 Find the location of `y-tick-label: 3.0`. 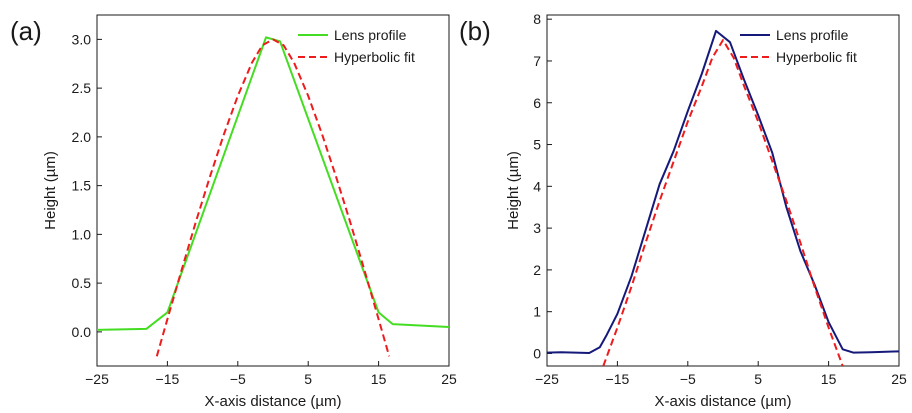

y-tick-label: 3.0 is located at coordinates (82, 39).